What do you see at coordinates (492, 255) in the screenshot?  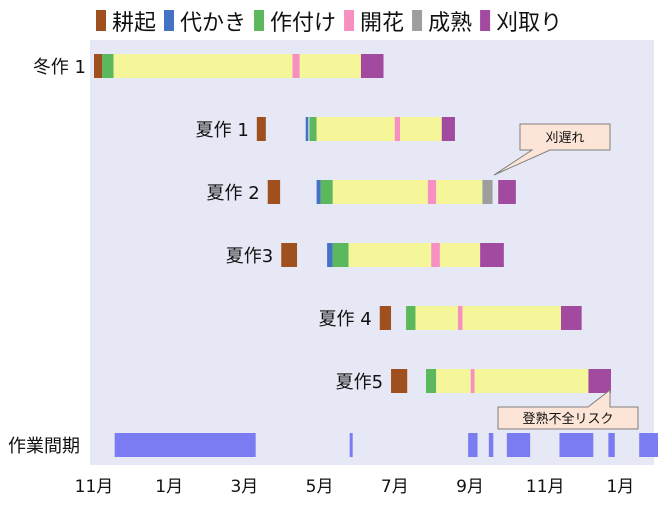 I see `bar-4-harvest` at bounding box center [492, 255].